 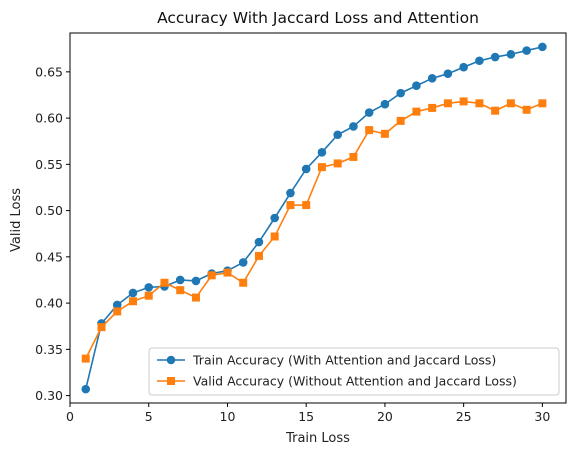 What do you see at coordinates (49, 256) in the screenshot?
I see `y-tick-label: 0.45` at bounding box center [49, 256].